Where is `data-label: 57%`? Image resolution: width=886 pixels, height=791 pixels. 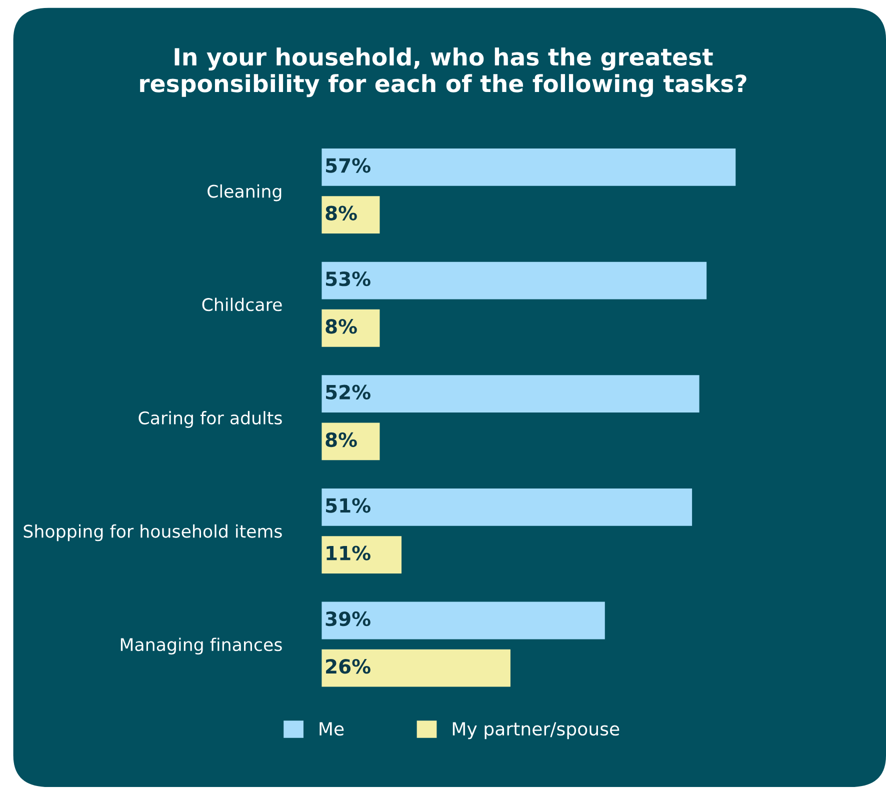 data-label: 57% is located at coordinates (348, 165).